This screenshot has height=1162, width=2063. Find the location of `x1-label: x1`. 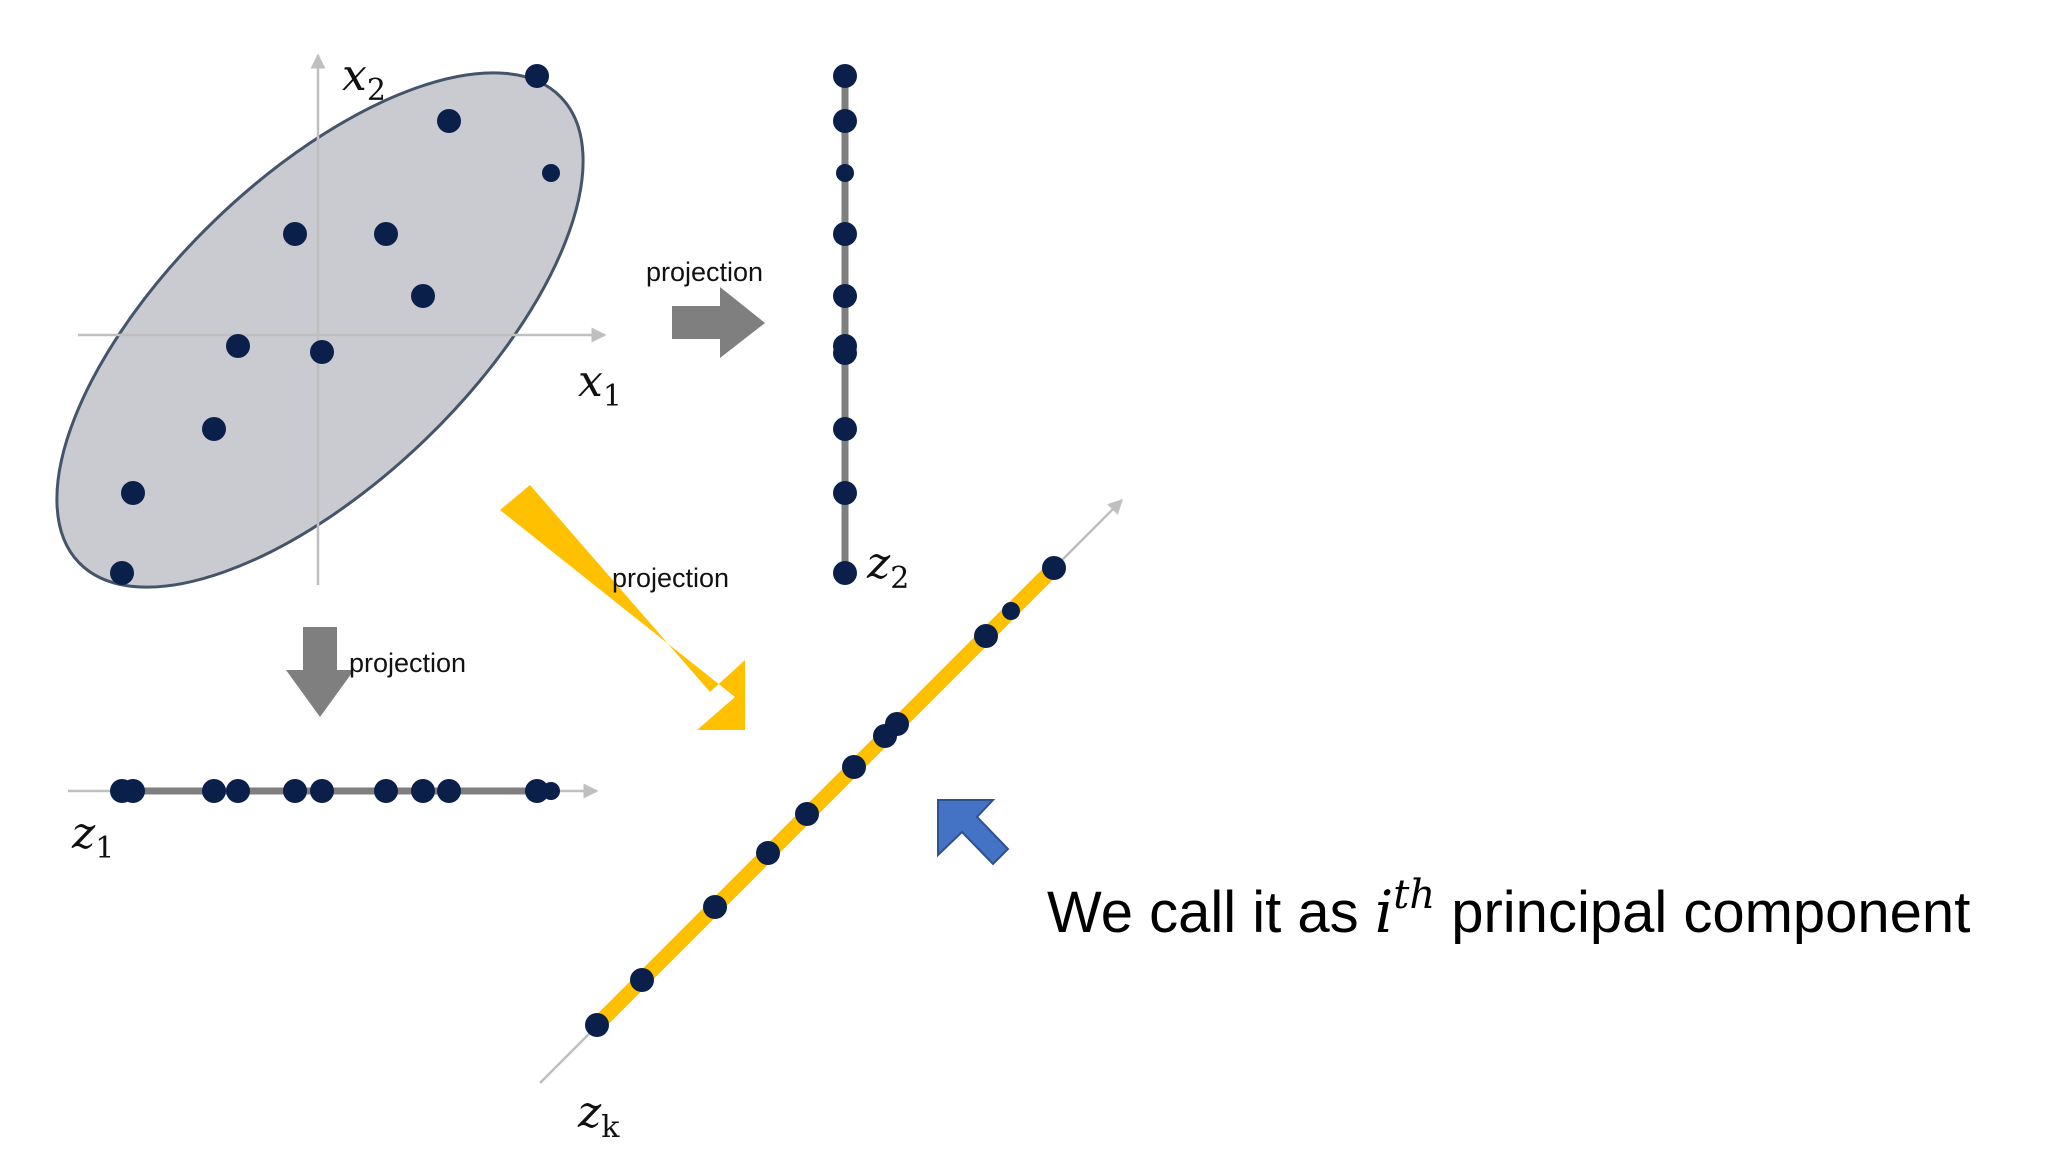

x1-label: x1 is located at coordinates (600, 385).